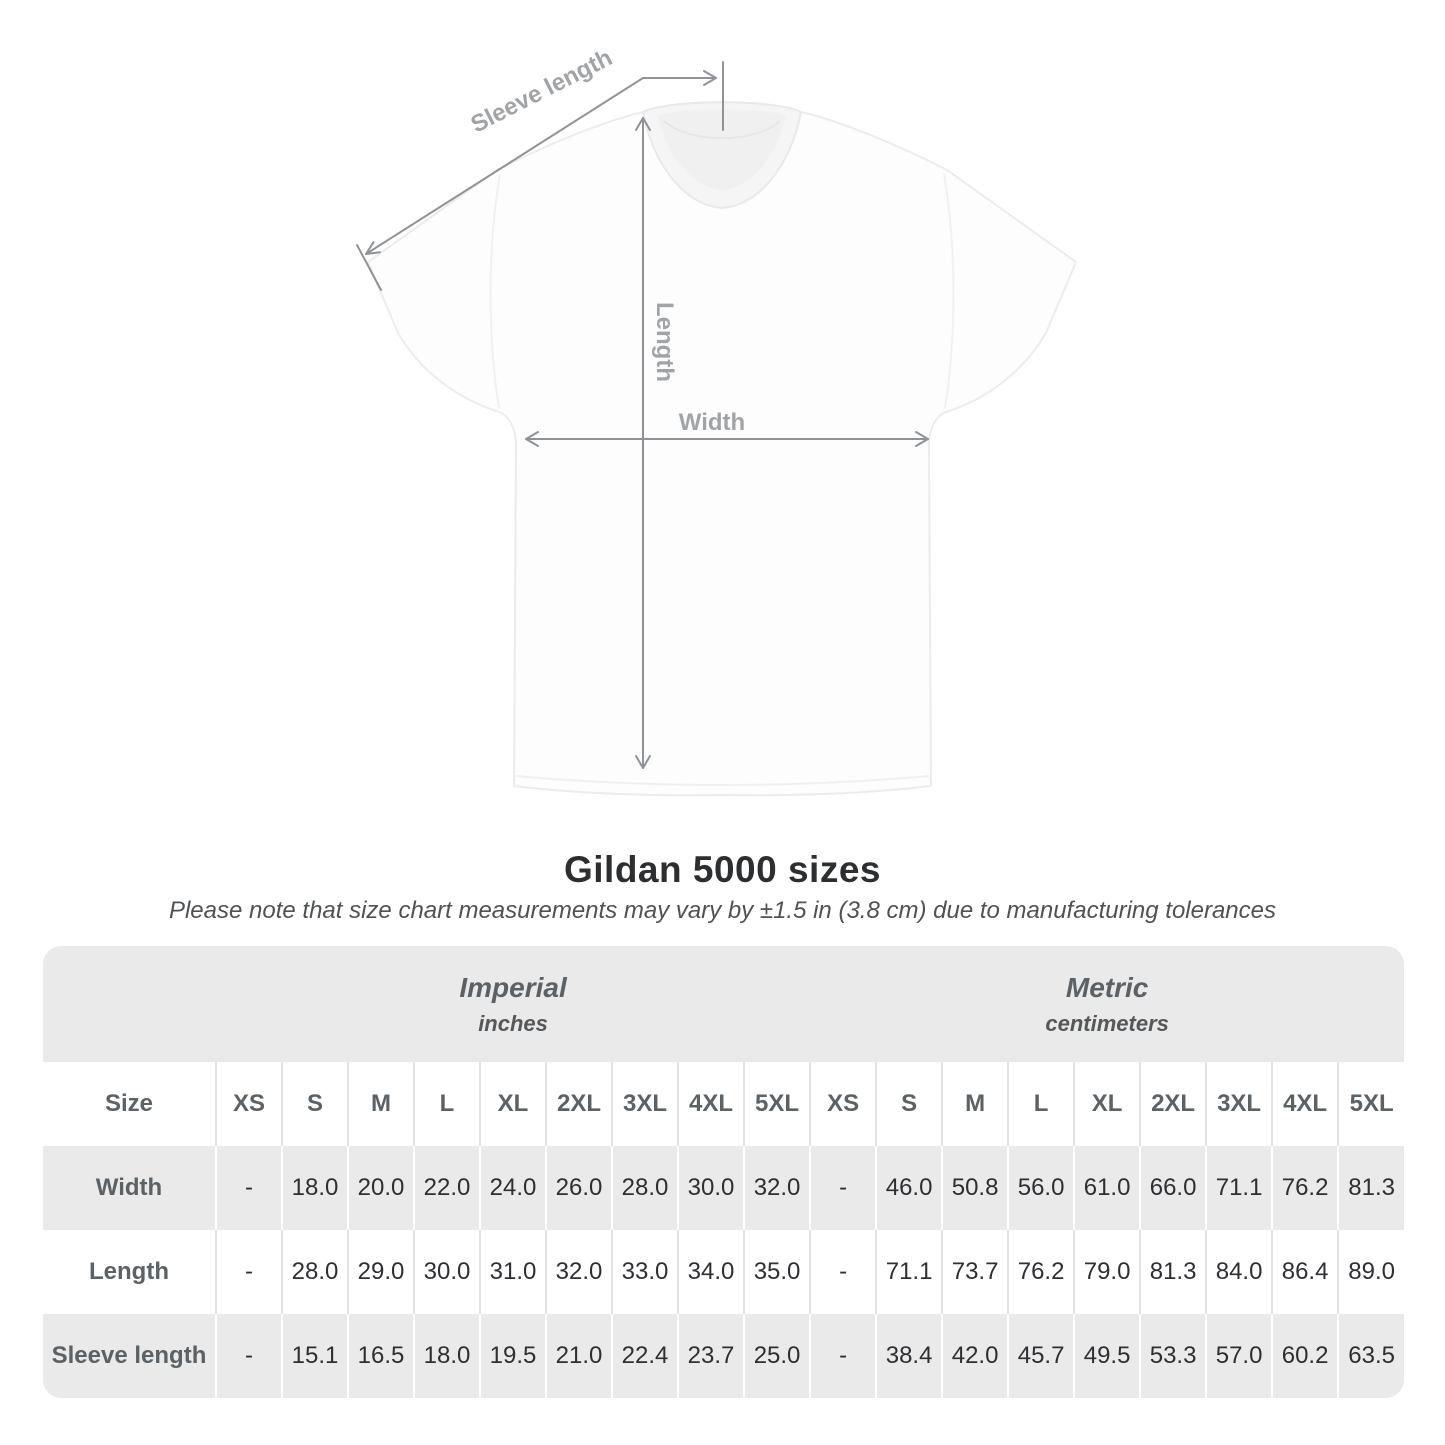 Image resolution: width=1445 pixels, height=1445 pixels. I want to click on value-cell-imperial: 32.0, so click(578, 1272).